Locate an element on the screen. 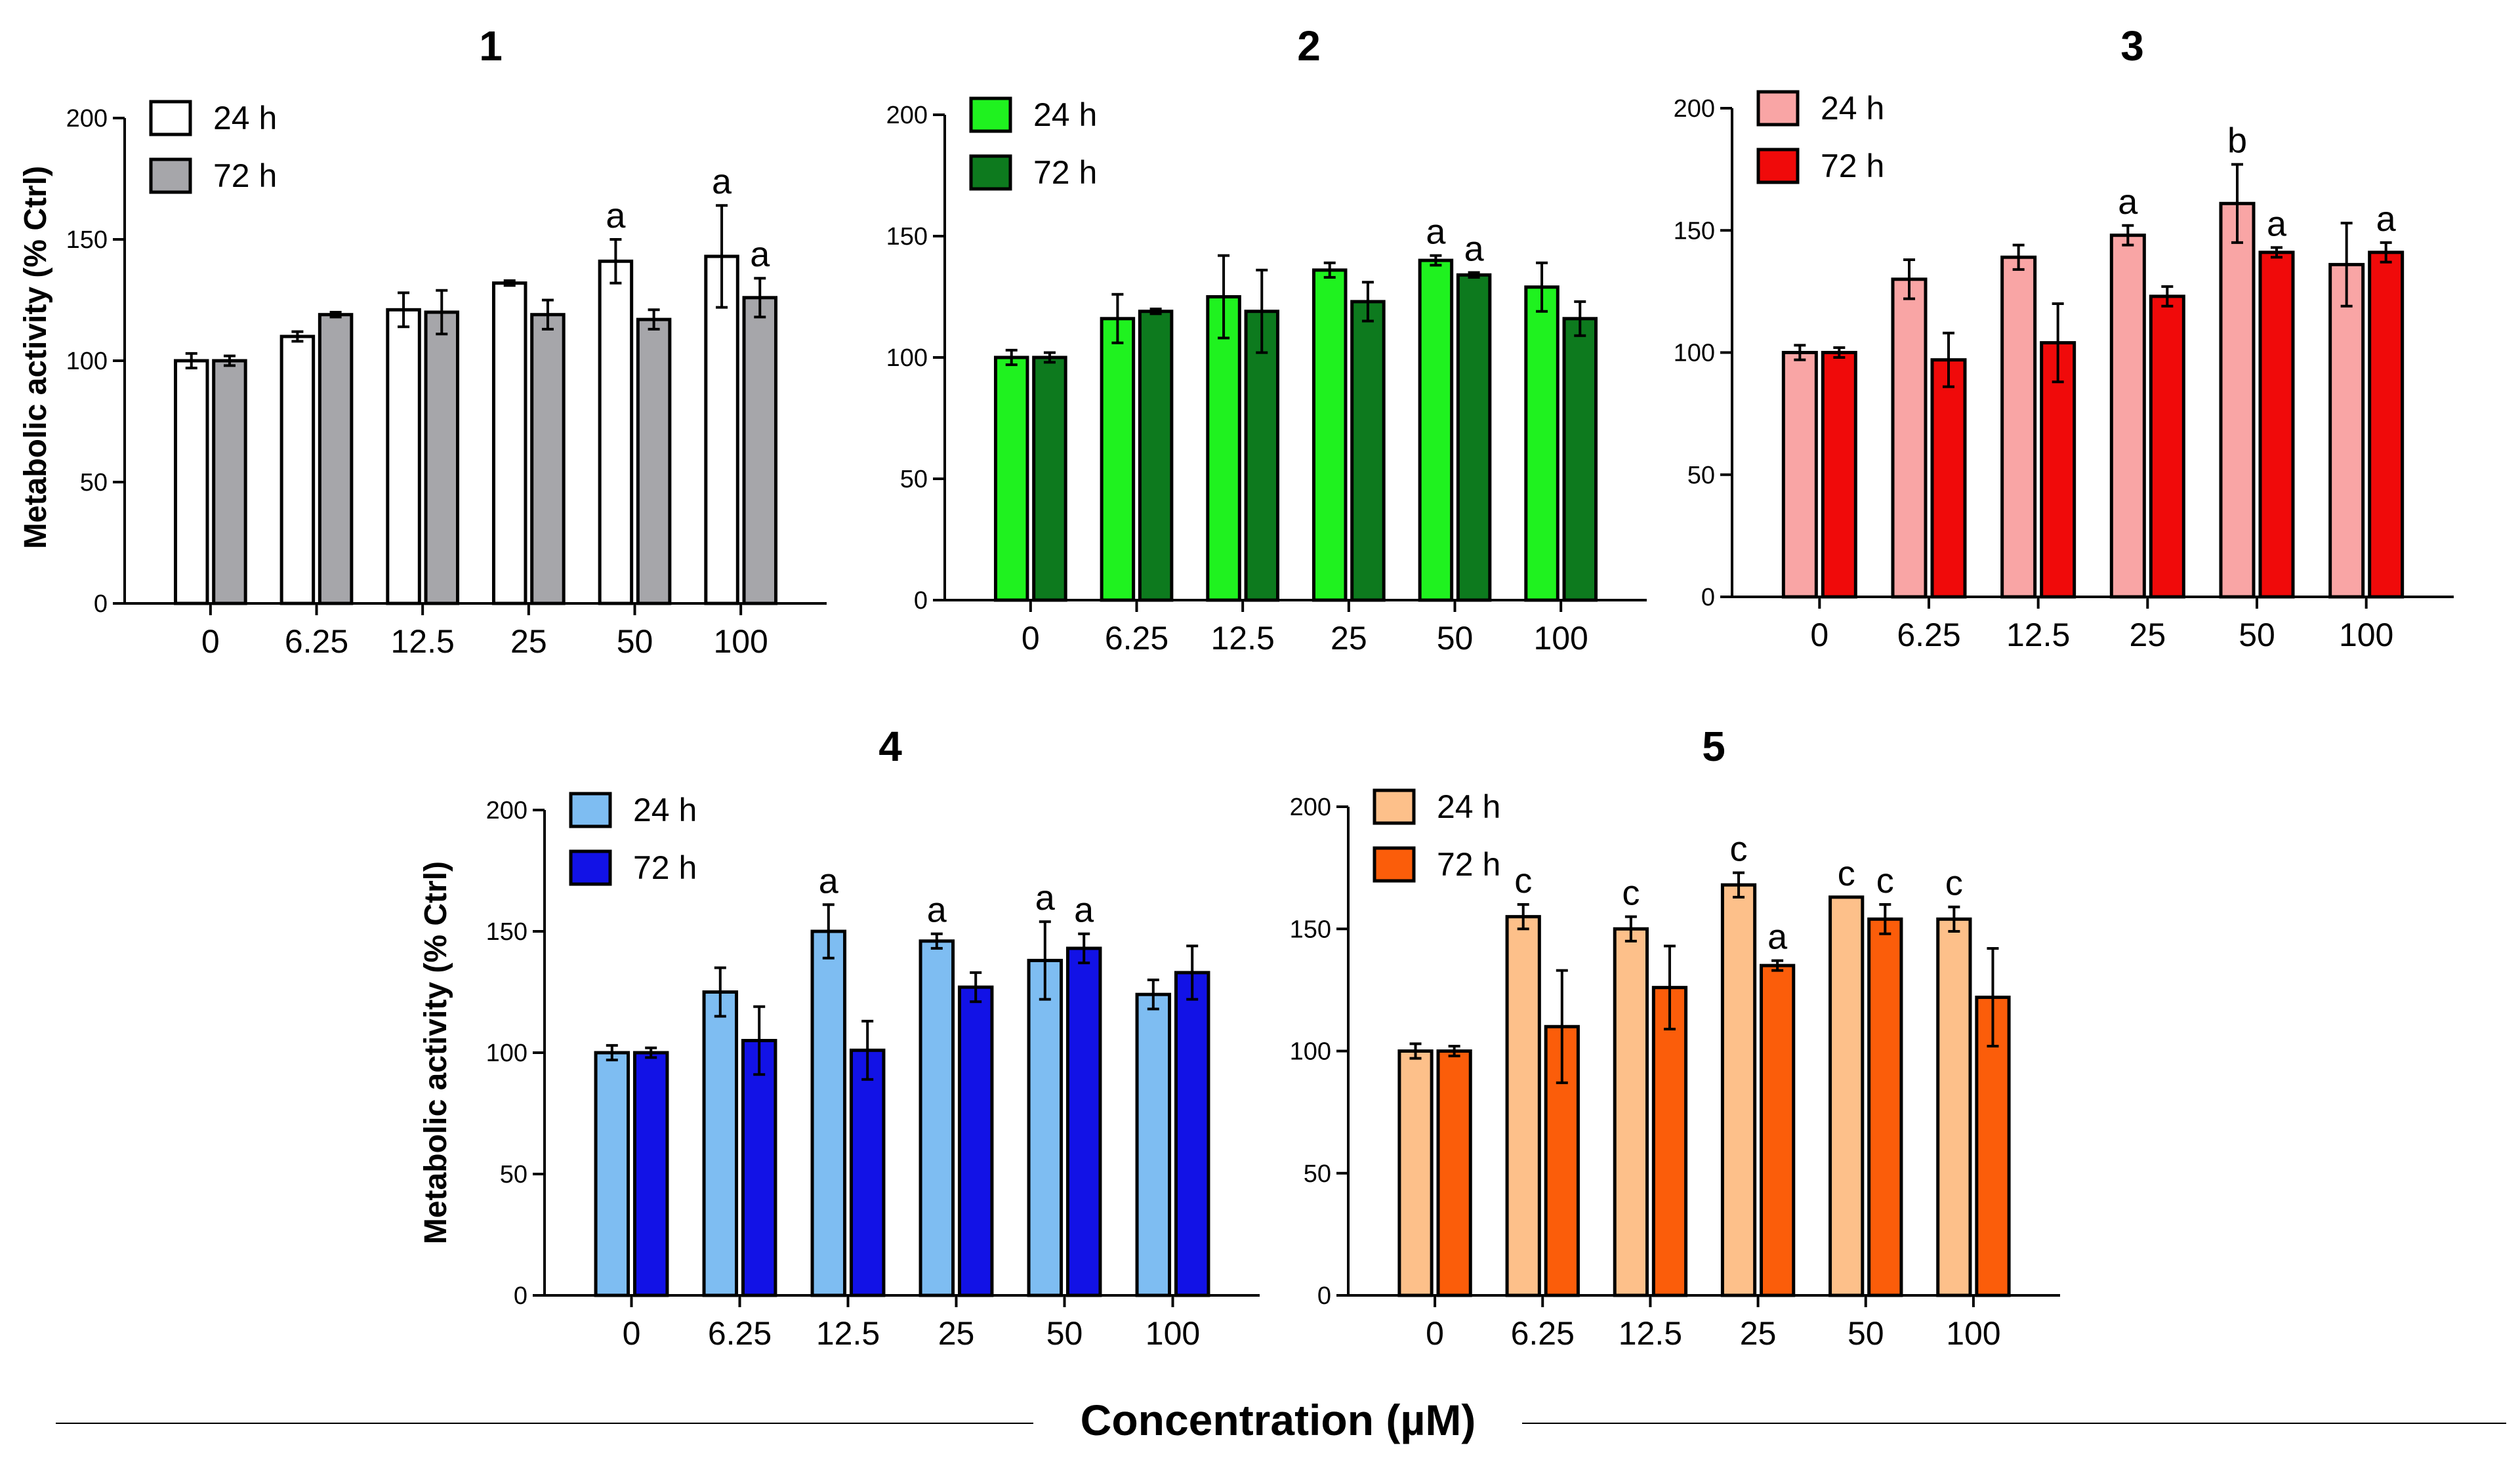  chart-title: 2 is located at coordinates (1309, 46).